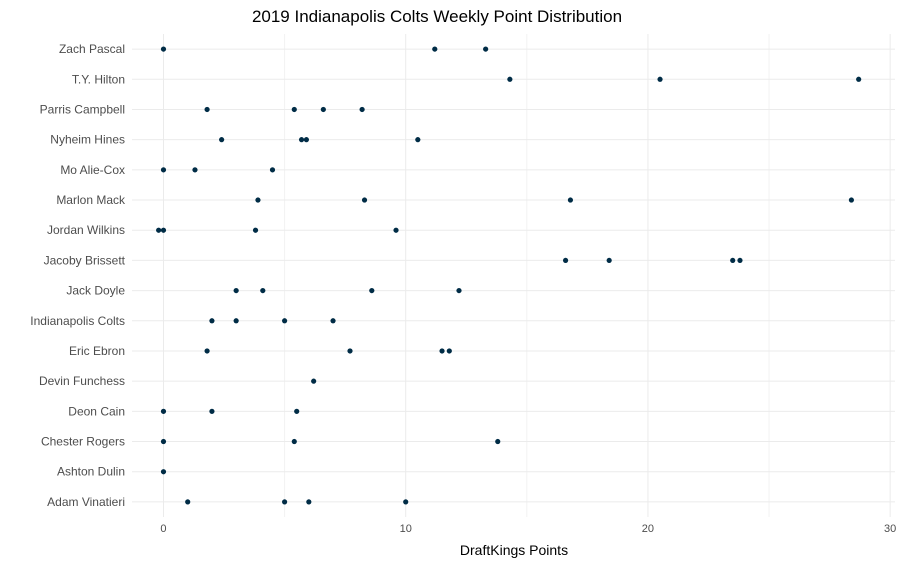  I want to click on x-tick-labels: 0 10 20 30, so click(528, 529).